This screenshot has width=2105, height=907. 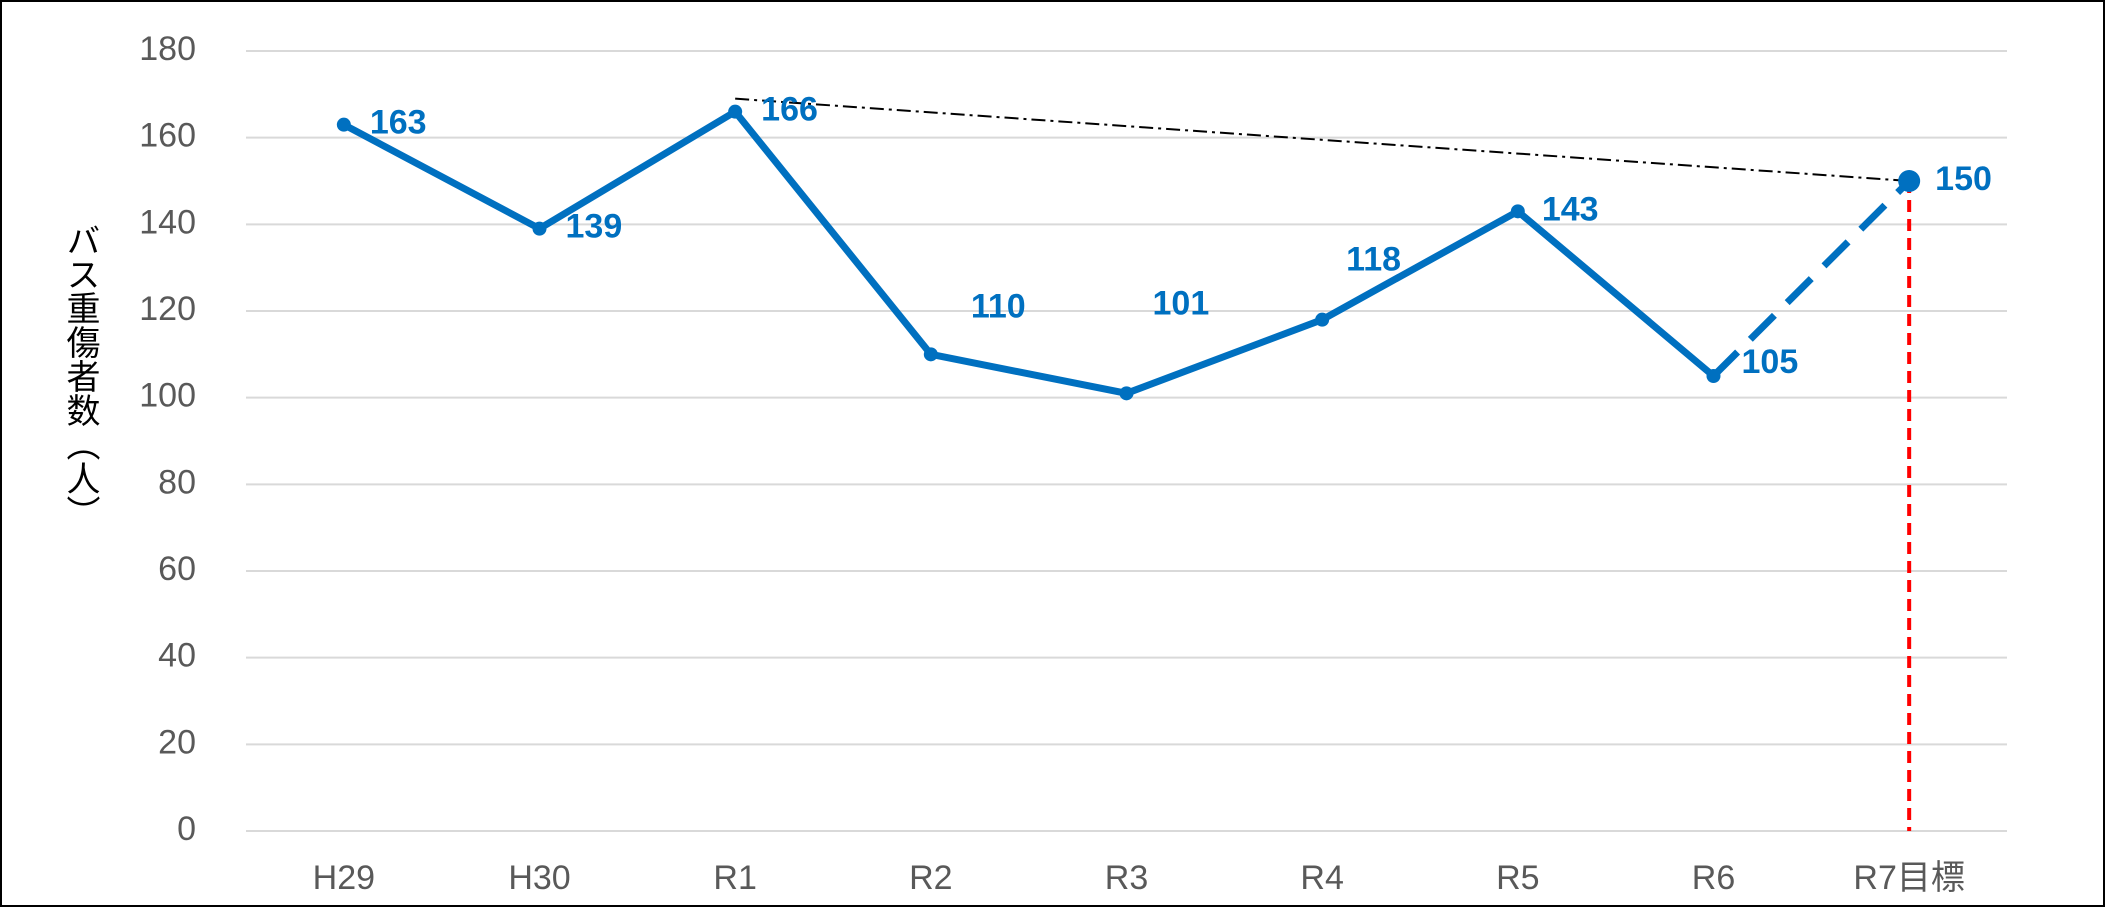 What do you see at coordinates (167, 49) in the screenshot?
I see `y-tick-label: 180` at bounding box center [167, 49].